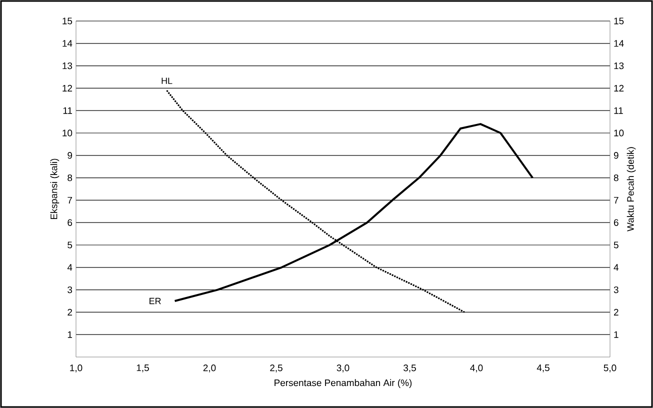 The height and width of the screenshot is (408, 653). Describe the element at coordinates (618, 110) in the screenshot. I see `y2-tick-label: 11` at that location.